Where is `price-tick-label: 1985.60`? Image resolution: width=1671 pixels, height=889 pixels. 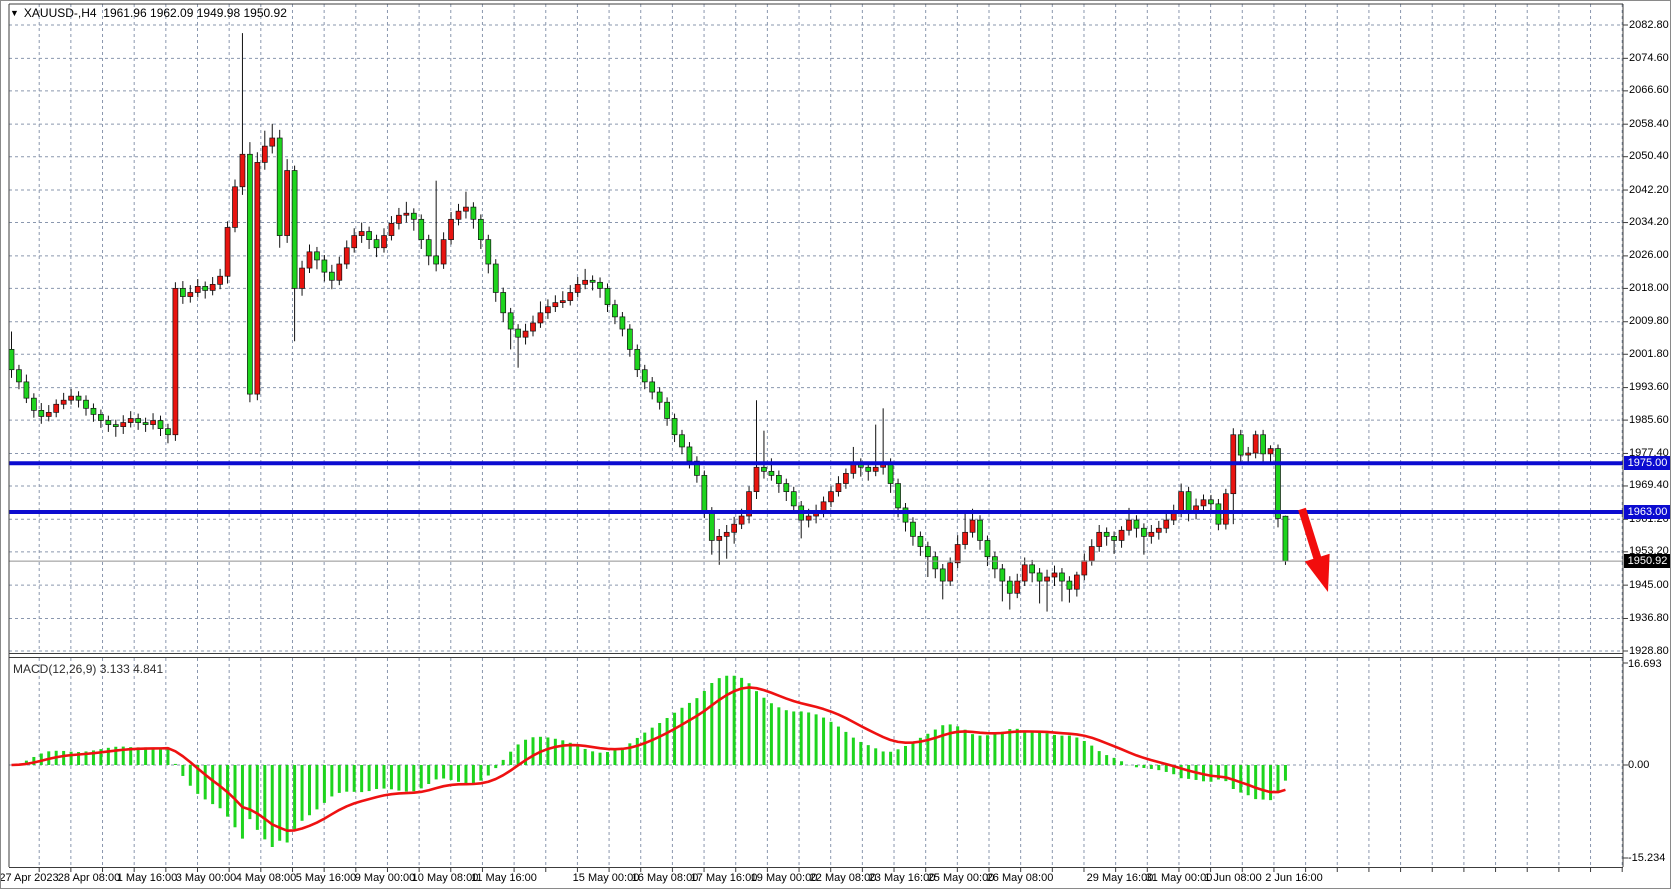
price-tick-label: 1985.60 is located at coordinates (1649, 419).